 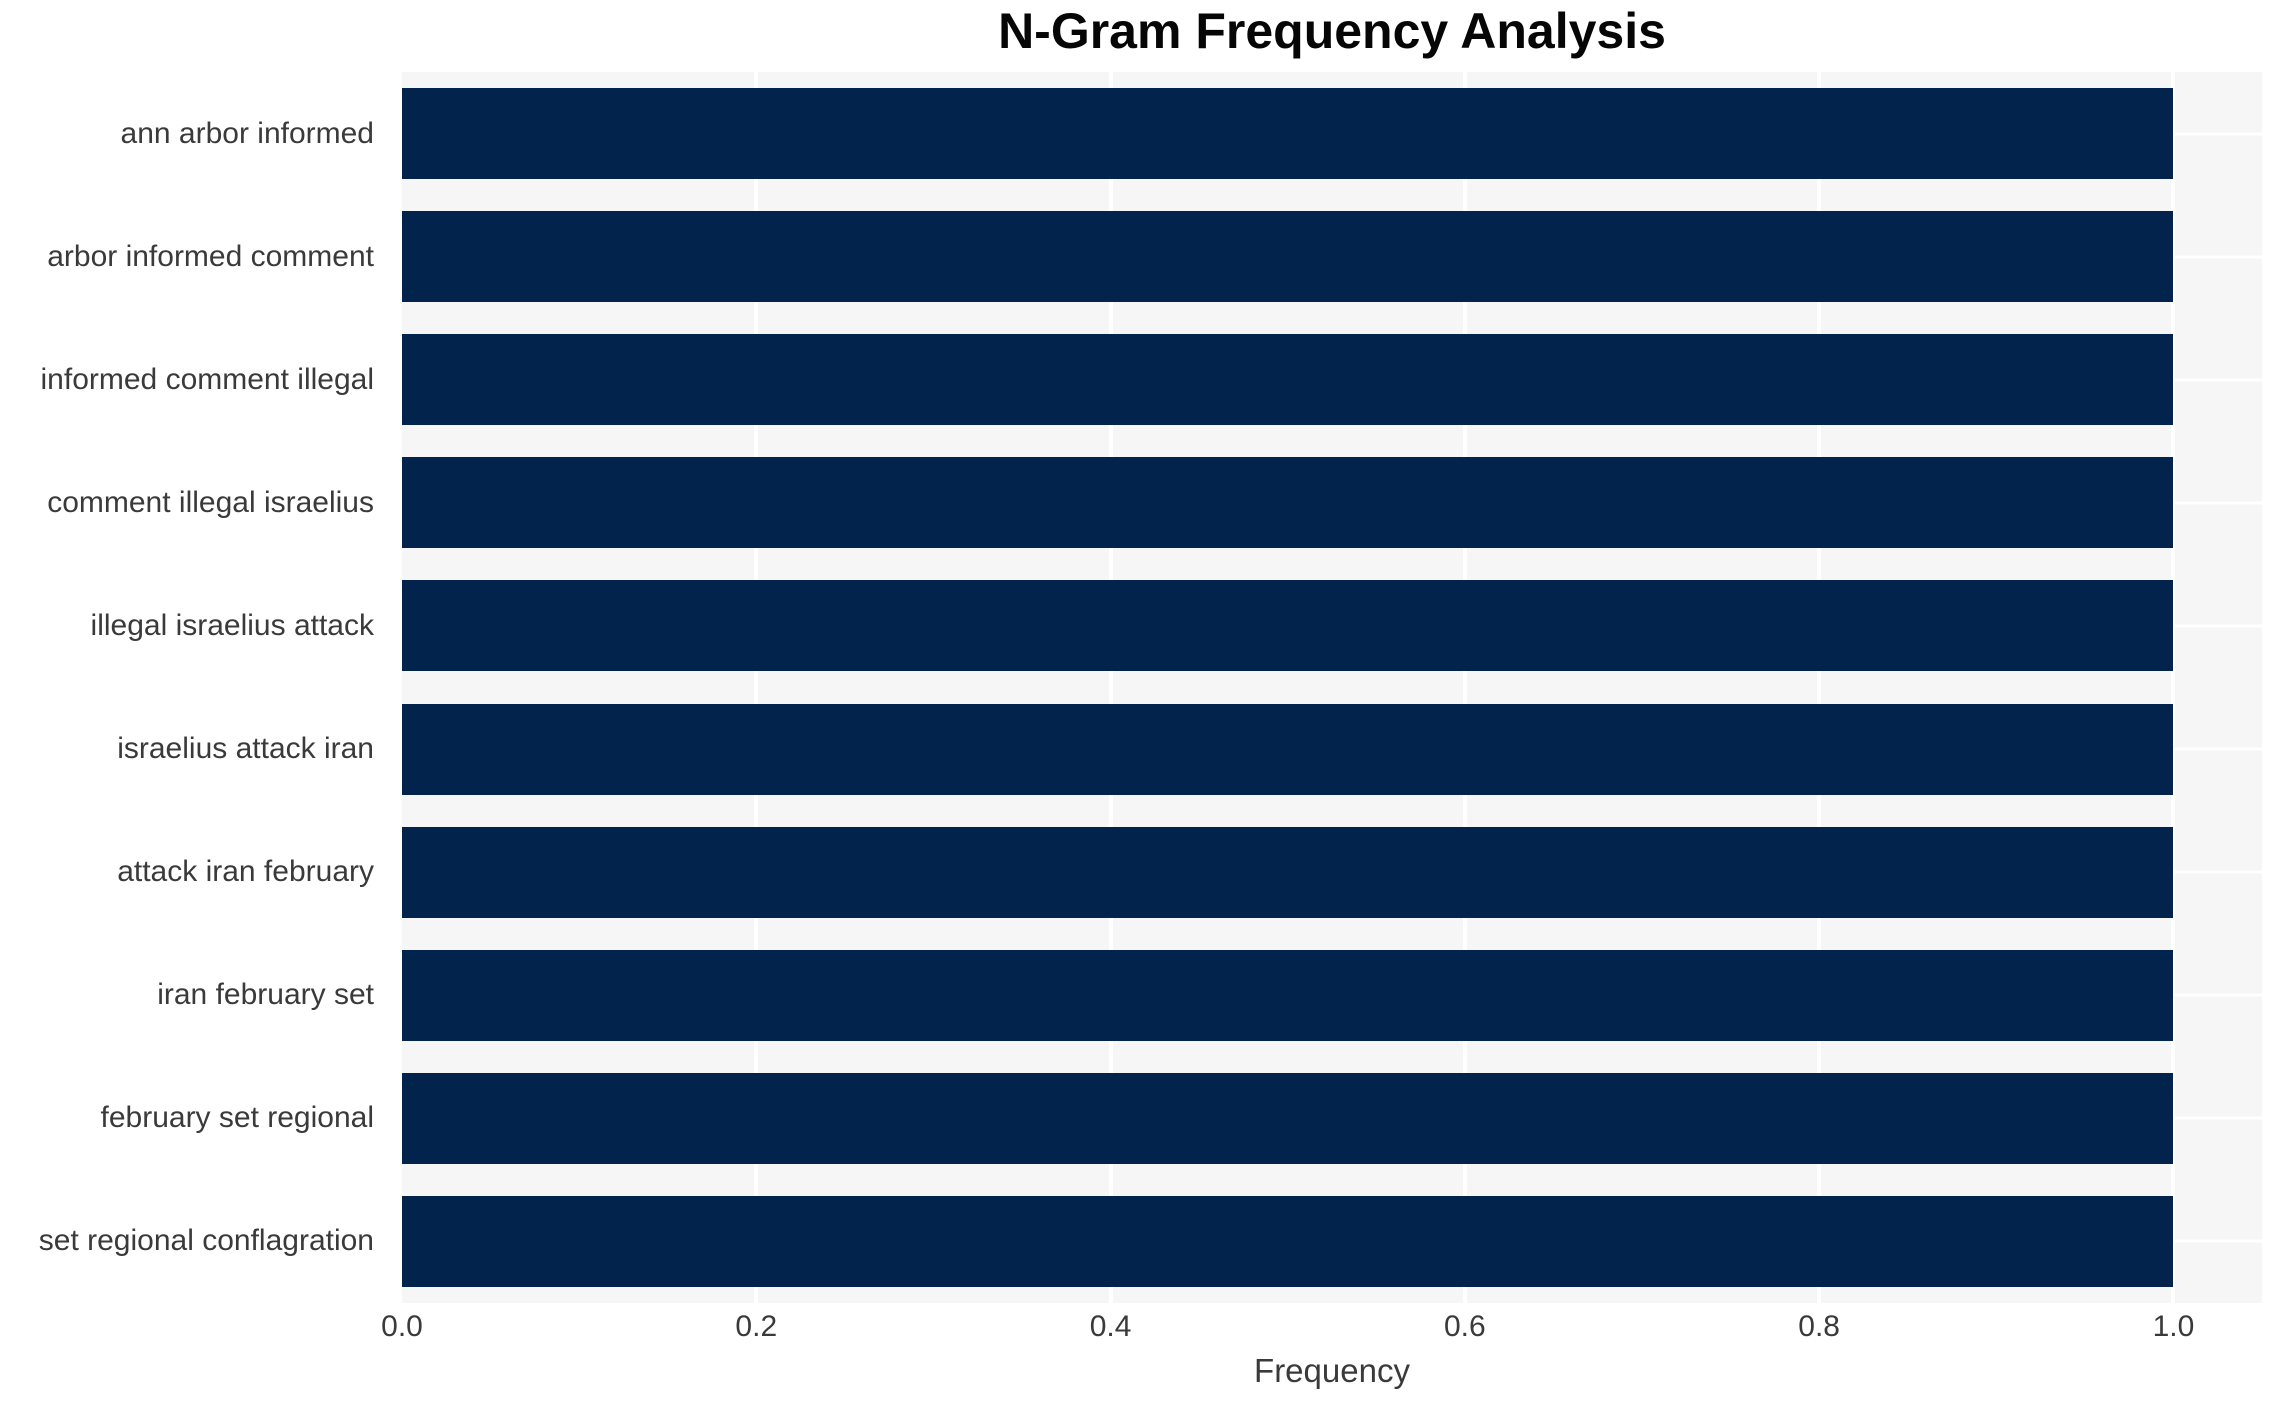 I want to click on y-tick-label: informed comment illegal, so click(x=207, y=379).